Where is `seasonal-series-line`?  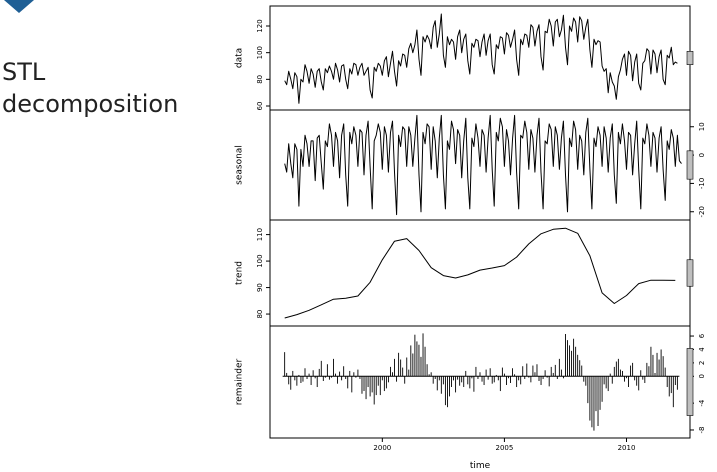 seasonal-series-line is located at coordinates (483, 165).